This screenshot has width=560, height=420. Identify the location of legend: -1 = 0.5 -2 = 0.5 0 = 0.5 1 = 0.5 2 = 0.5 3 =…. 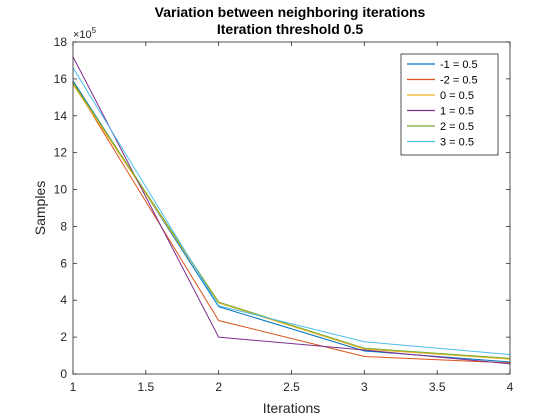
(449, 104).